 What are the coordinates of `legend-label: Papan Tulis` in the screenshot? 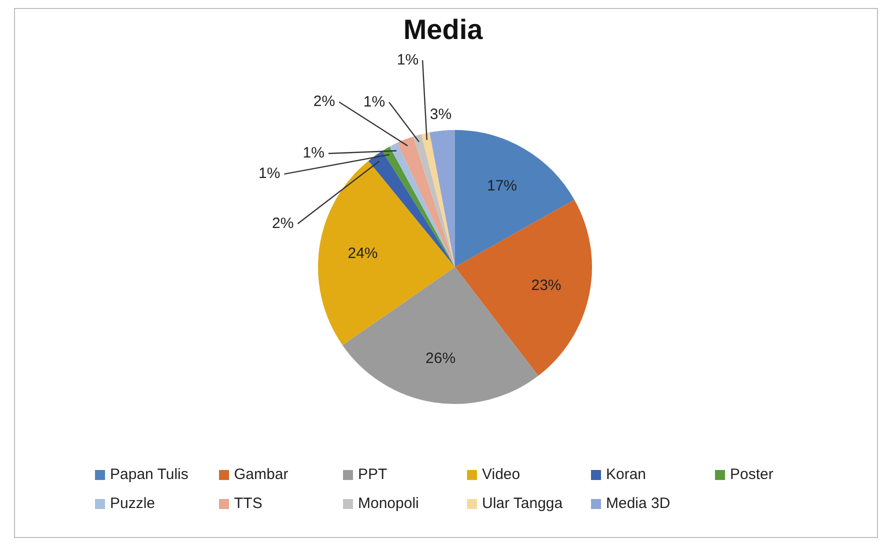 It's located at (149, 474).